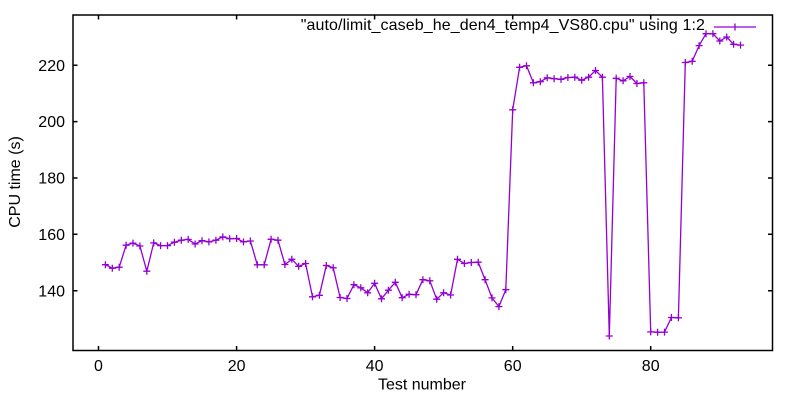  Describe the element at coordinates (98, 366) in the screenshot. I see `svg-text: 0` at that location.